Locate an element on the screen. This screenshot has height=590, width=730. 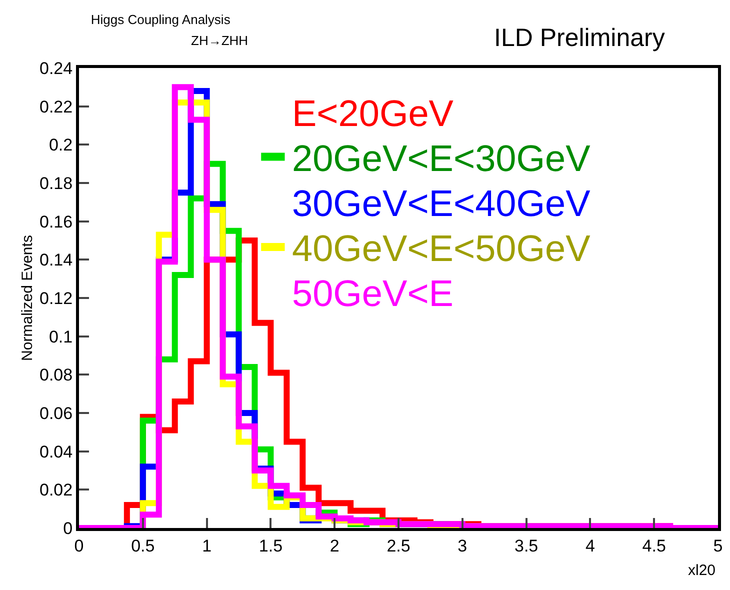
x-tick-label: 5 is located at coordinates (718, 546).